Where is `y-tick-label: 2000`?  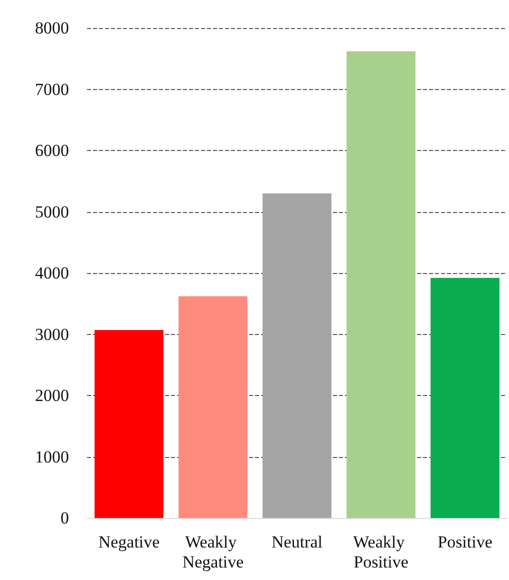 y-tick-label: 2000 is located at coordinates (52, 395).